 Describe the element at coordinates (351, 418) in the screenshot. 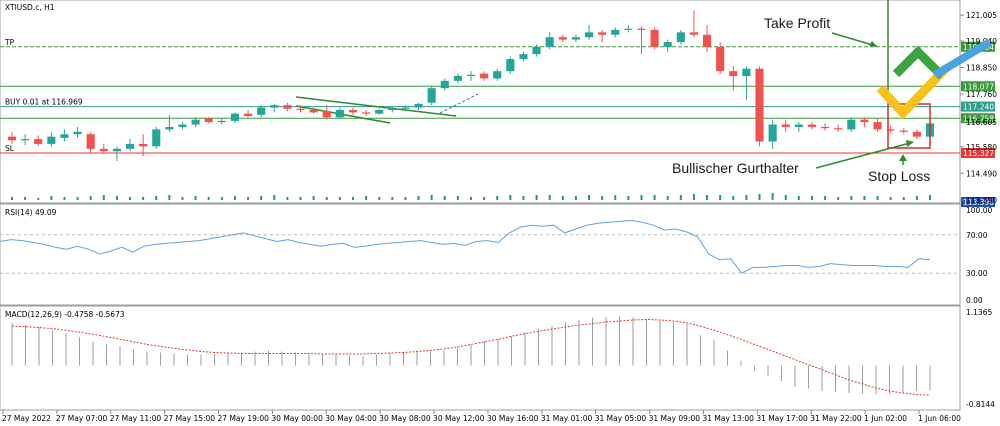

I see `time-tick-label: 30 May 04:00` at that location.